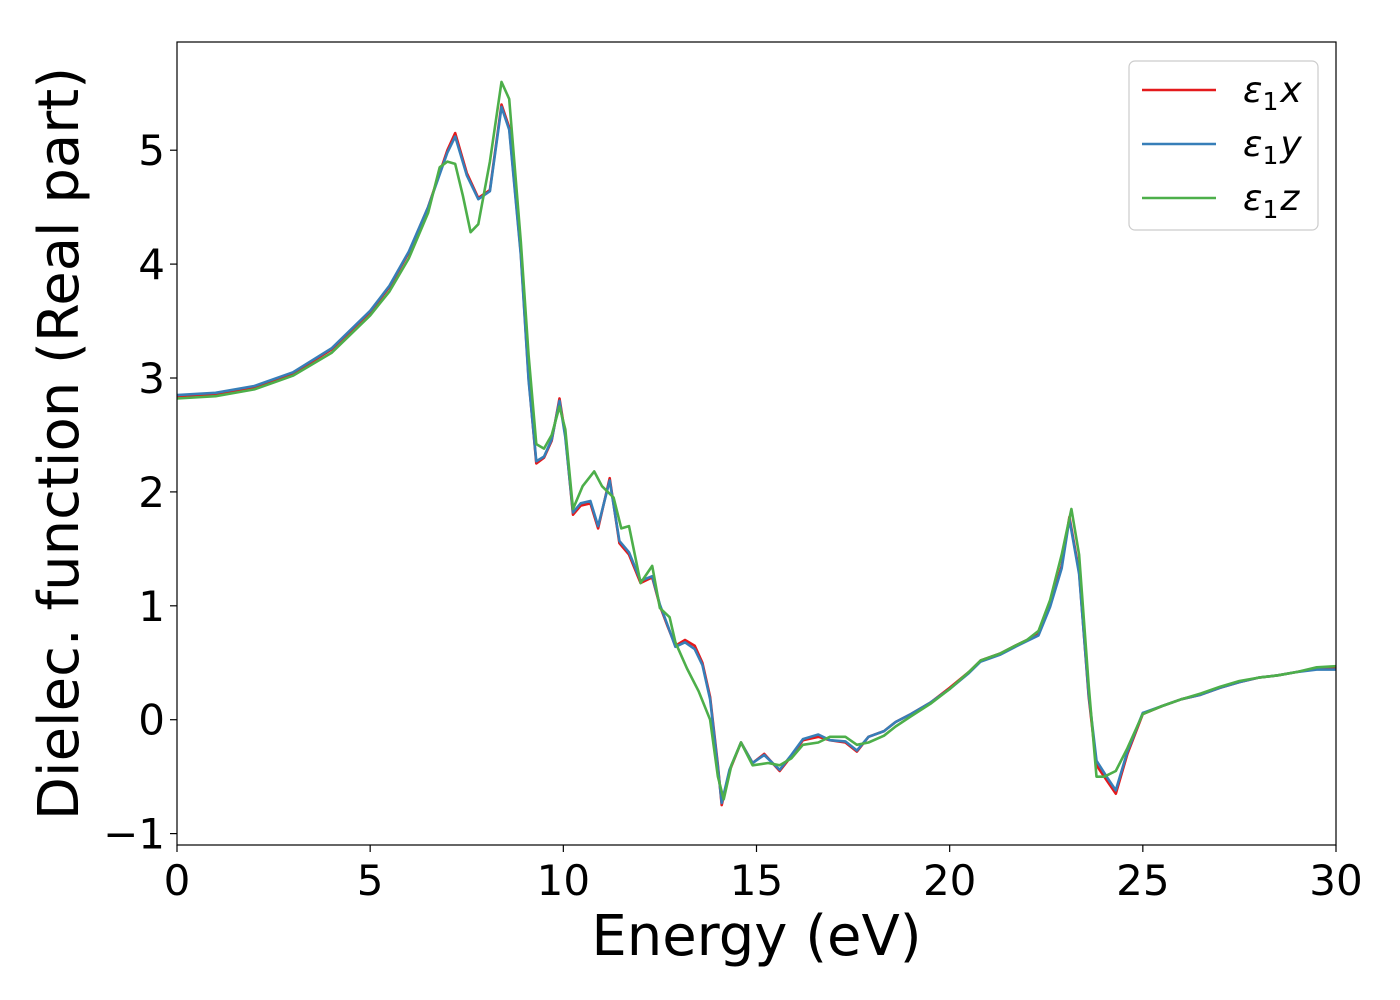 The width and height of the screenshot is (1400, 1000). Describe the element at coordinates (134, 834) in the screenshot. I see `y-tick-label: −1` at that location.